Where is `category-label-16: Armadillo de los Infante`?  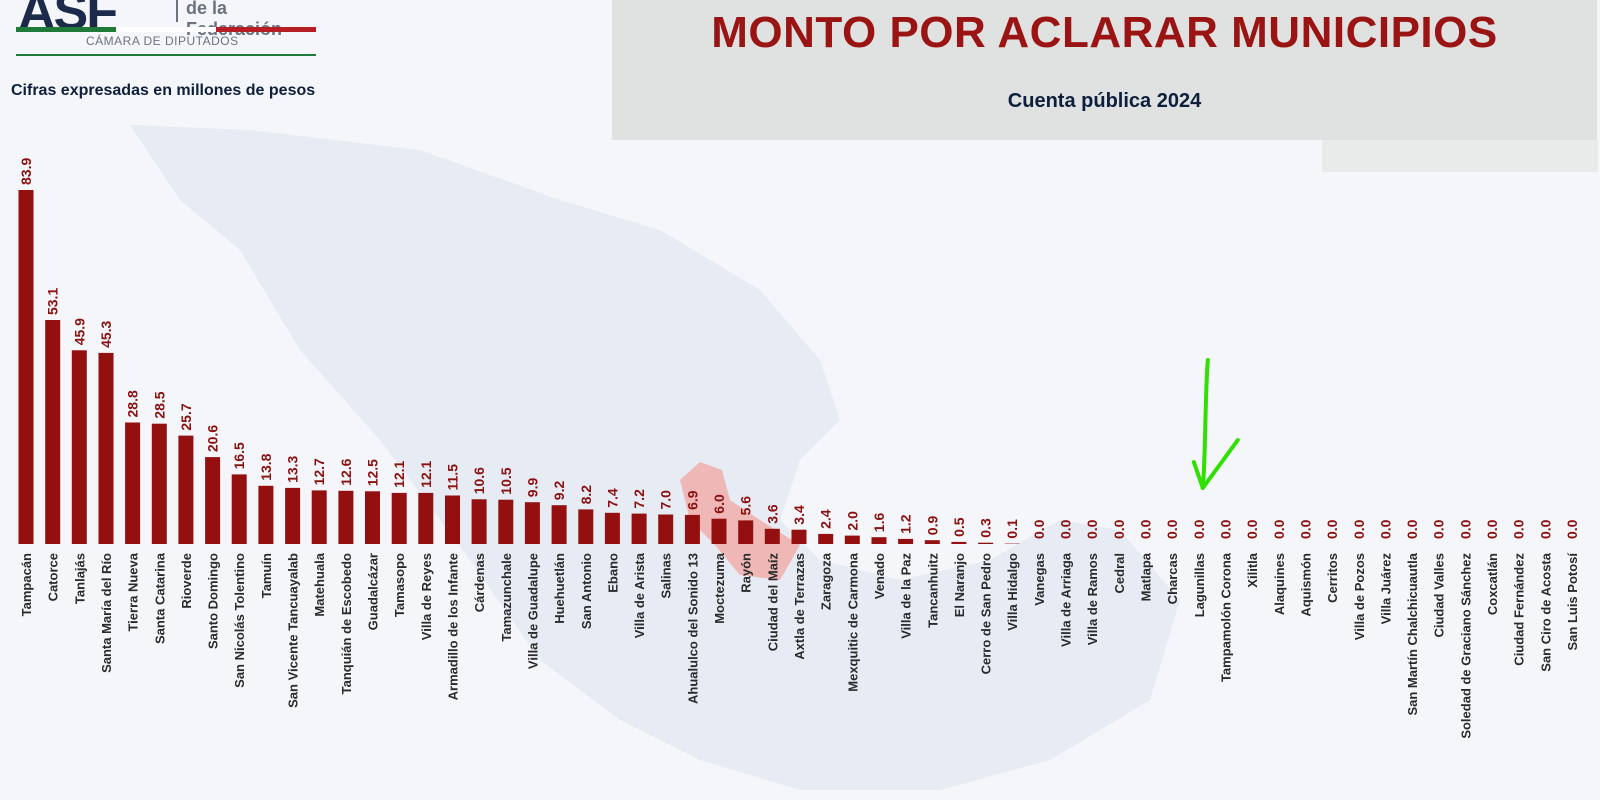
category-label-16: Armadillo de los Infante is located at coordinates (453, 626).